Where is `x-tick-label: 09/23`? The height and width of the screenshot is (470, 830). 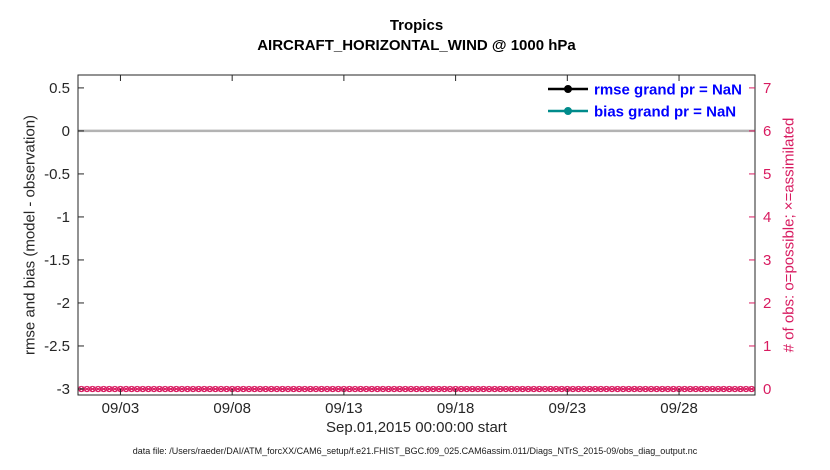
x-tick-label: 09/23 is located at coordinates (568, 408).